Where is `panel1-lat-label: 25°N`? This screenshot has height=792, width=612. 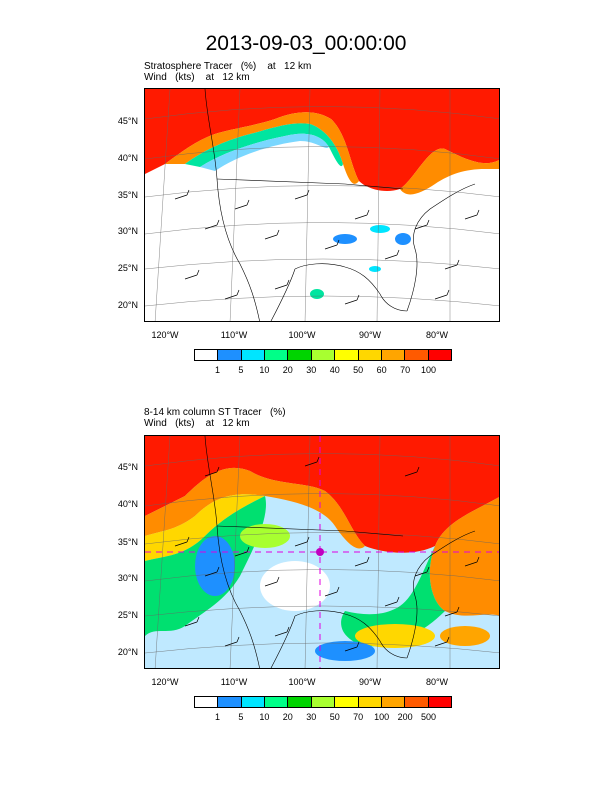 panel1-lat-label: 25°N is located at coordinates (127, 268).